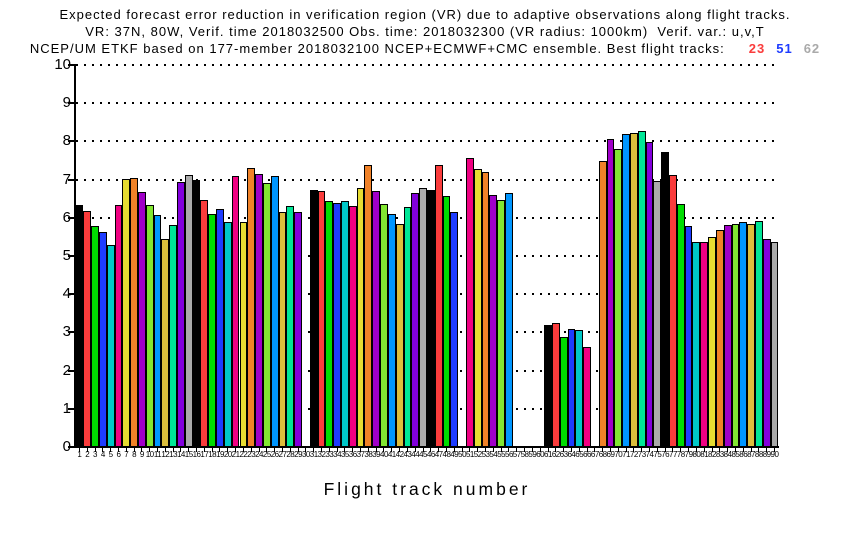  Describe the element at coordinates (188, 454) in the screenshot. I see `x-tick-label-15: 15` at that location.